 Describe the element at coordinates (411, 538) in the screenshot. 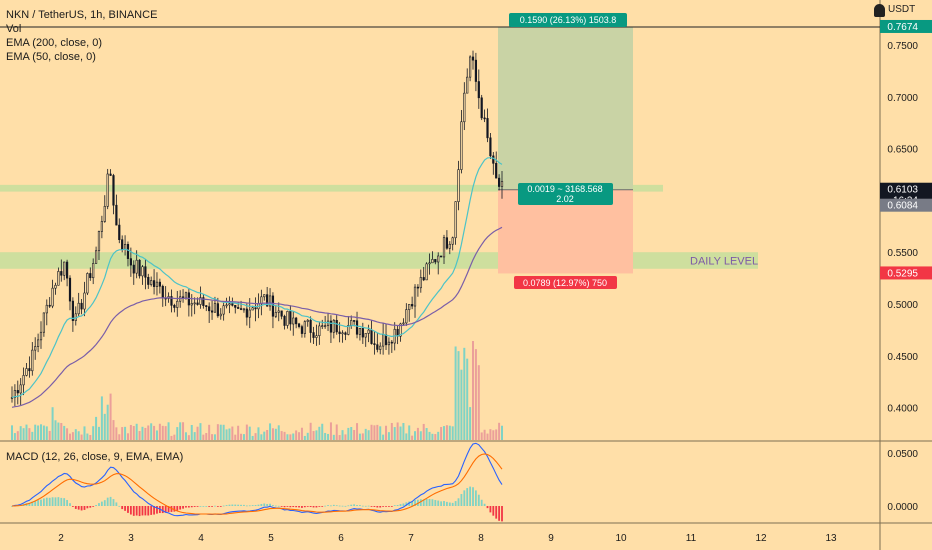

I see `time-tick-label: 7` at that location.